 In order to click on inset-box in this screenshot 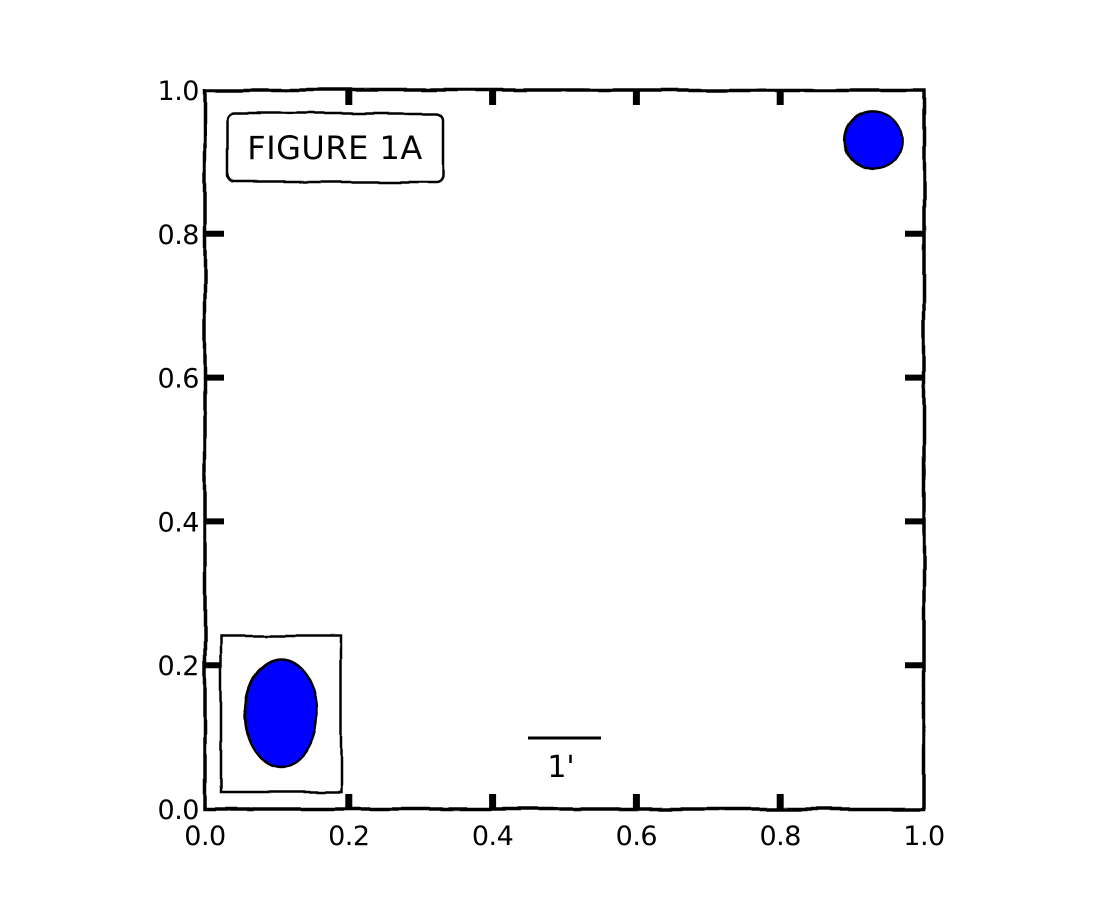, I will do `click(281, 714)`.